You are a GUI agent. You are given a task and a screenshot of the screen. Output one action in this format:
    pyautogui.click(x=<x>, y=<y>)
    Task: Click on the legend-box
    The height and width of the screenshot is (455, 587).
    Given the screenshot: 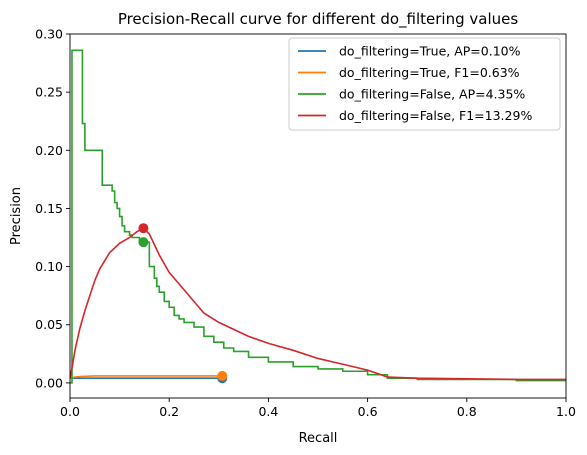 What is the action you would take?
    pyautogui.click(x=424, y=84)
    